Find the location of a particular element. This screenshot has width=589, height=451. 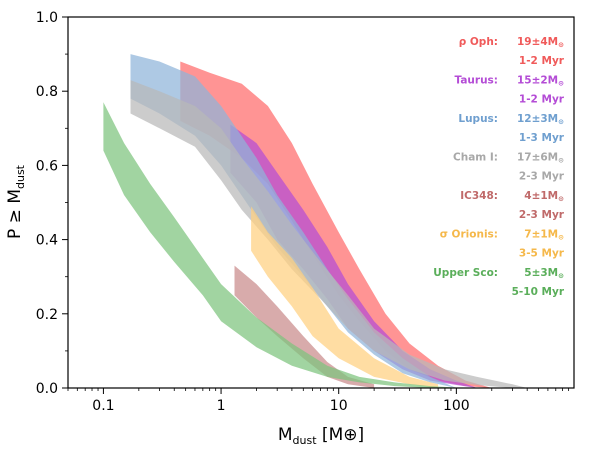

legend-median: 15±2M⊙ is located at coordinates (540, 81).